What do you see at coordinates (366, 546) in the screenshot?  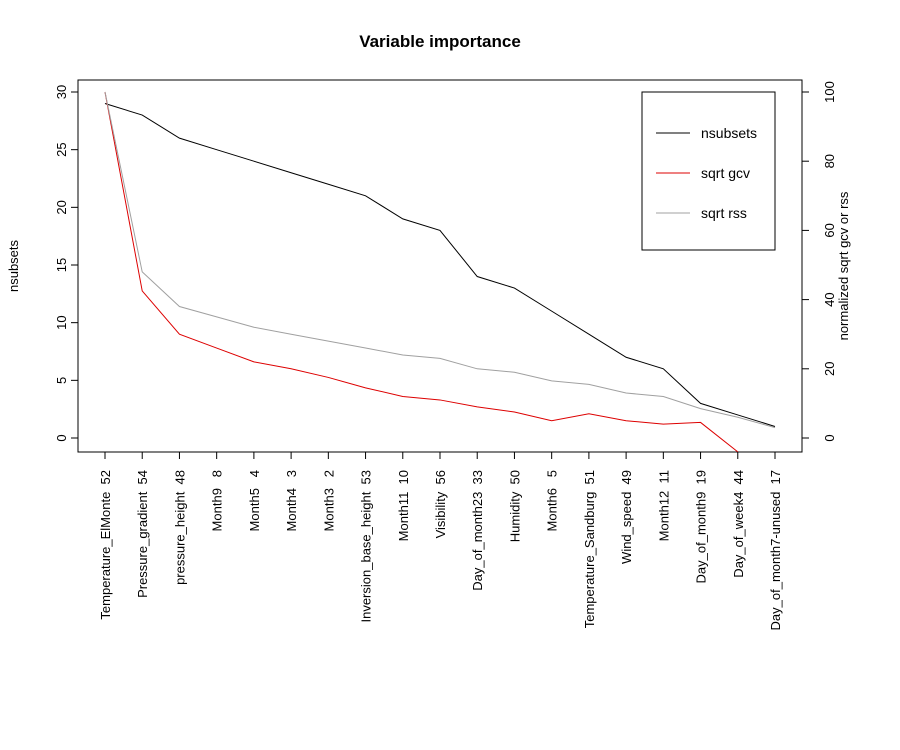 I see `x-tick-label: Inversion_base_height 53` at bounding box center [366, 546].